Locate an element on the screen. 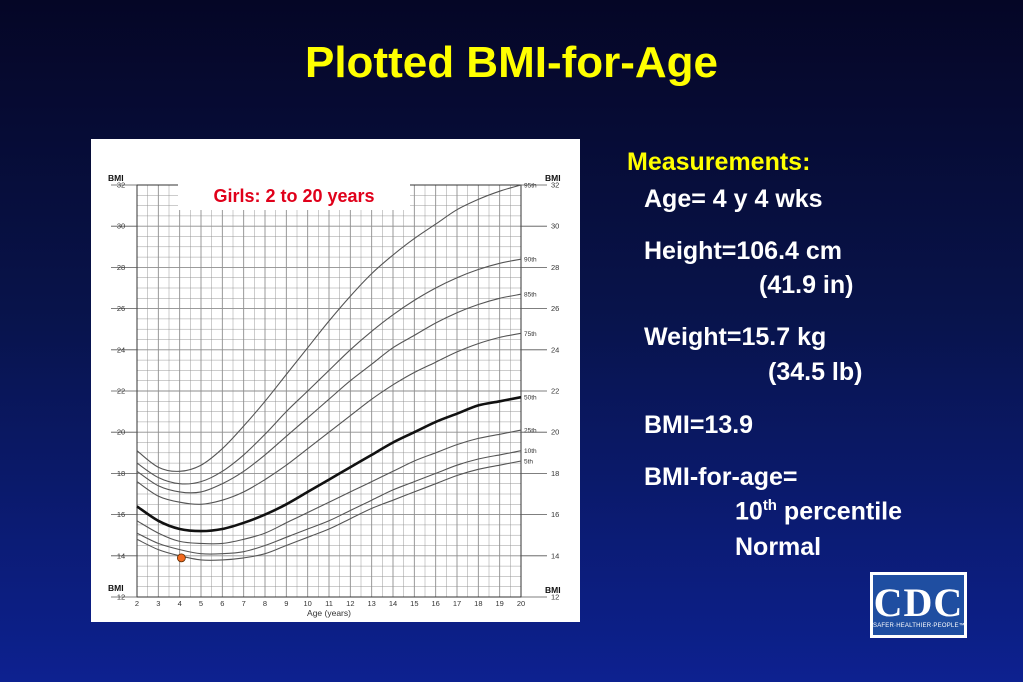  cdc-logo: CDC SAFER·HEALTHIER·PEOPLE™ is located at coordinates (918, 605).